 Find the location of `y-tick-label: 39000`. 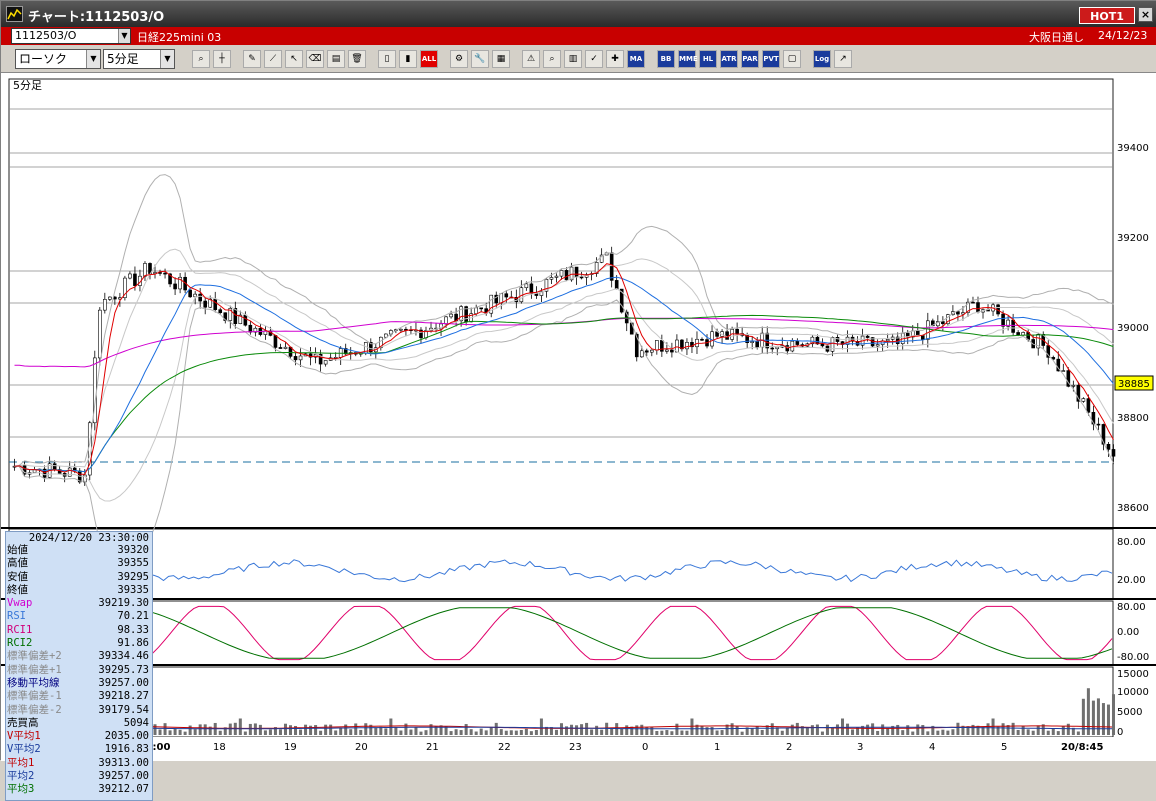

y-tick-label: 39000 is located at coordinates (1133, 328).